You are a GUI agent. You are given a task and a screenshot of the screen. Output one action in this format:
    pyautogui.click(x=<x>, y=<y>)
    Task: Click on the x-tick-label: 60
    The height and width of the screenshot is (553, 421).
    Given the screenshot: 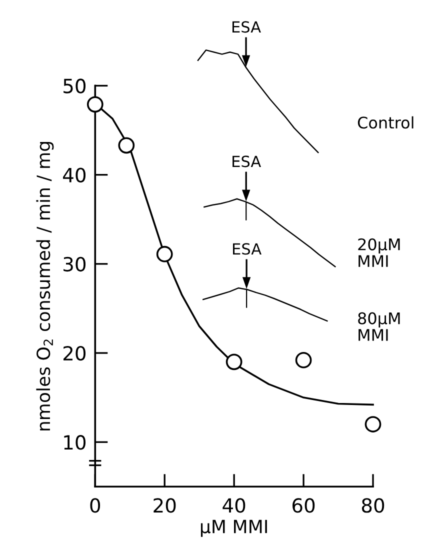 What is the action you would take?
    pyautogui.click(x=303, y=505)
    